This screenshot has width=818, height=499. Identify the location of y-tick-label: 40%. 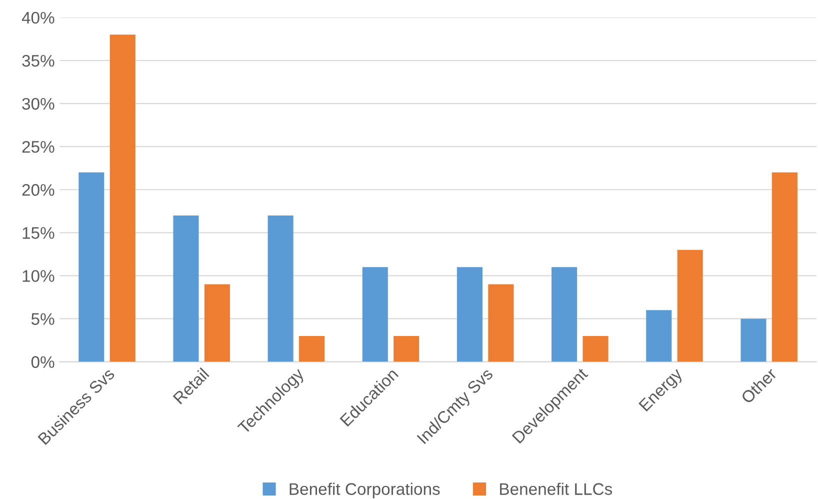
(38, 18).